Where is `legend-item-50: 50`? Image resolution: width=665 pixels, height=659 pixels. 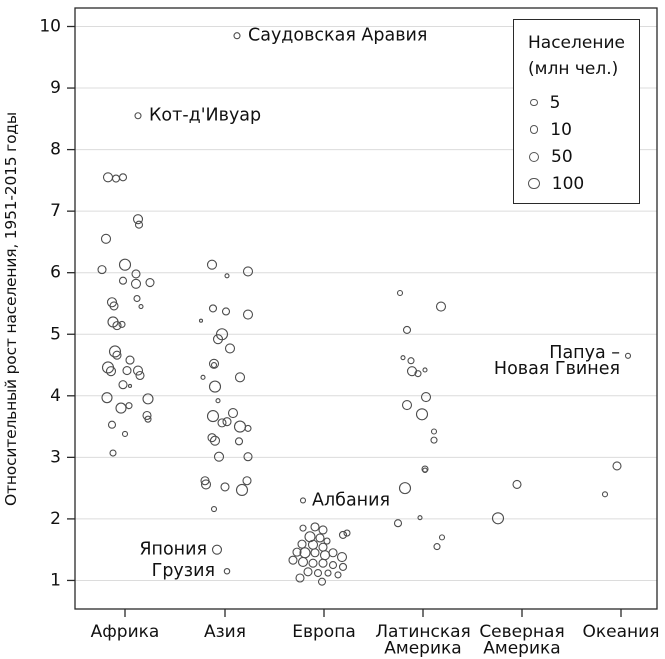
legend-item-50: 50 is located at coordinates (583, 157).